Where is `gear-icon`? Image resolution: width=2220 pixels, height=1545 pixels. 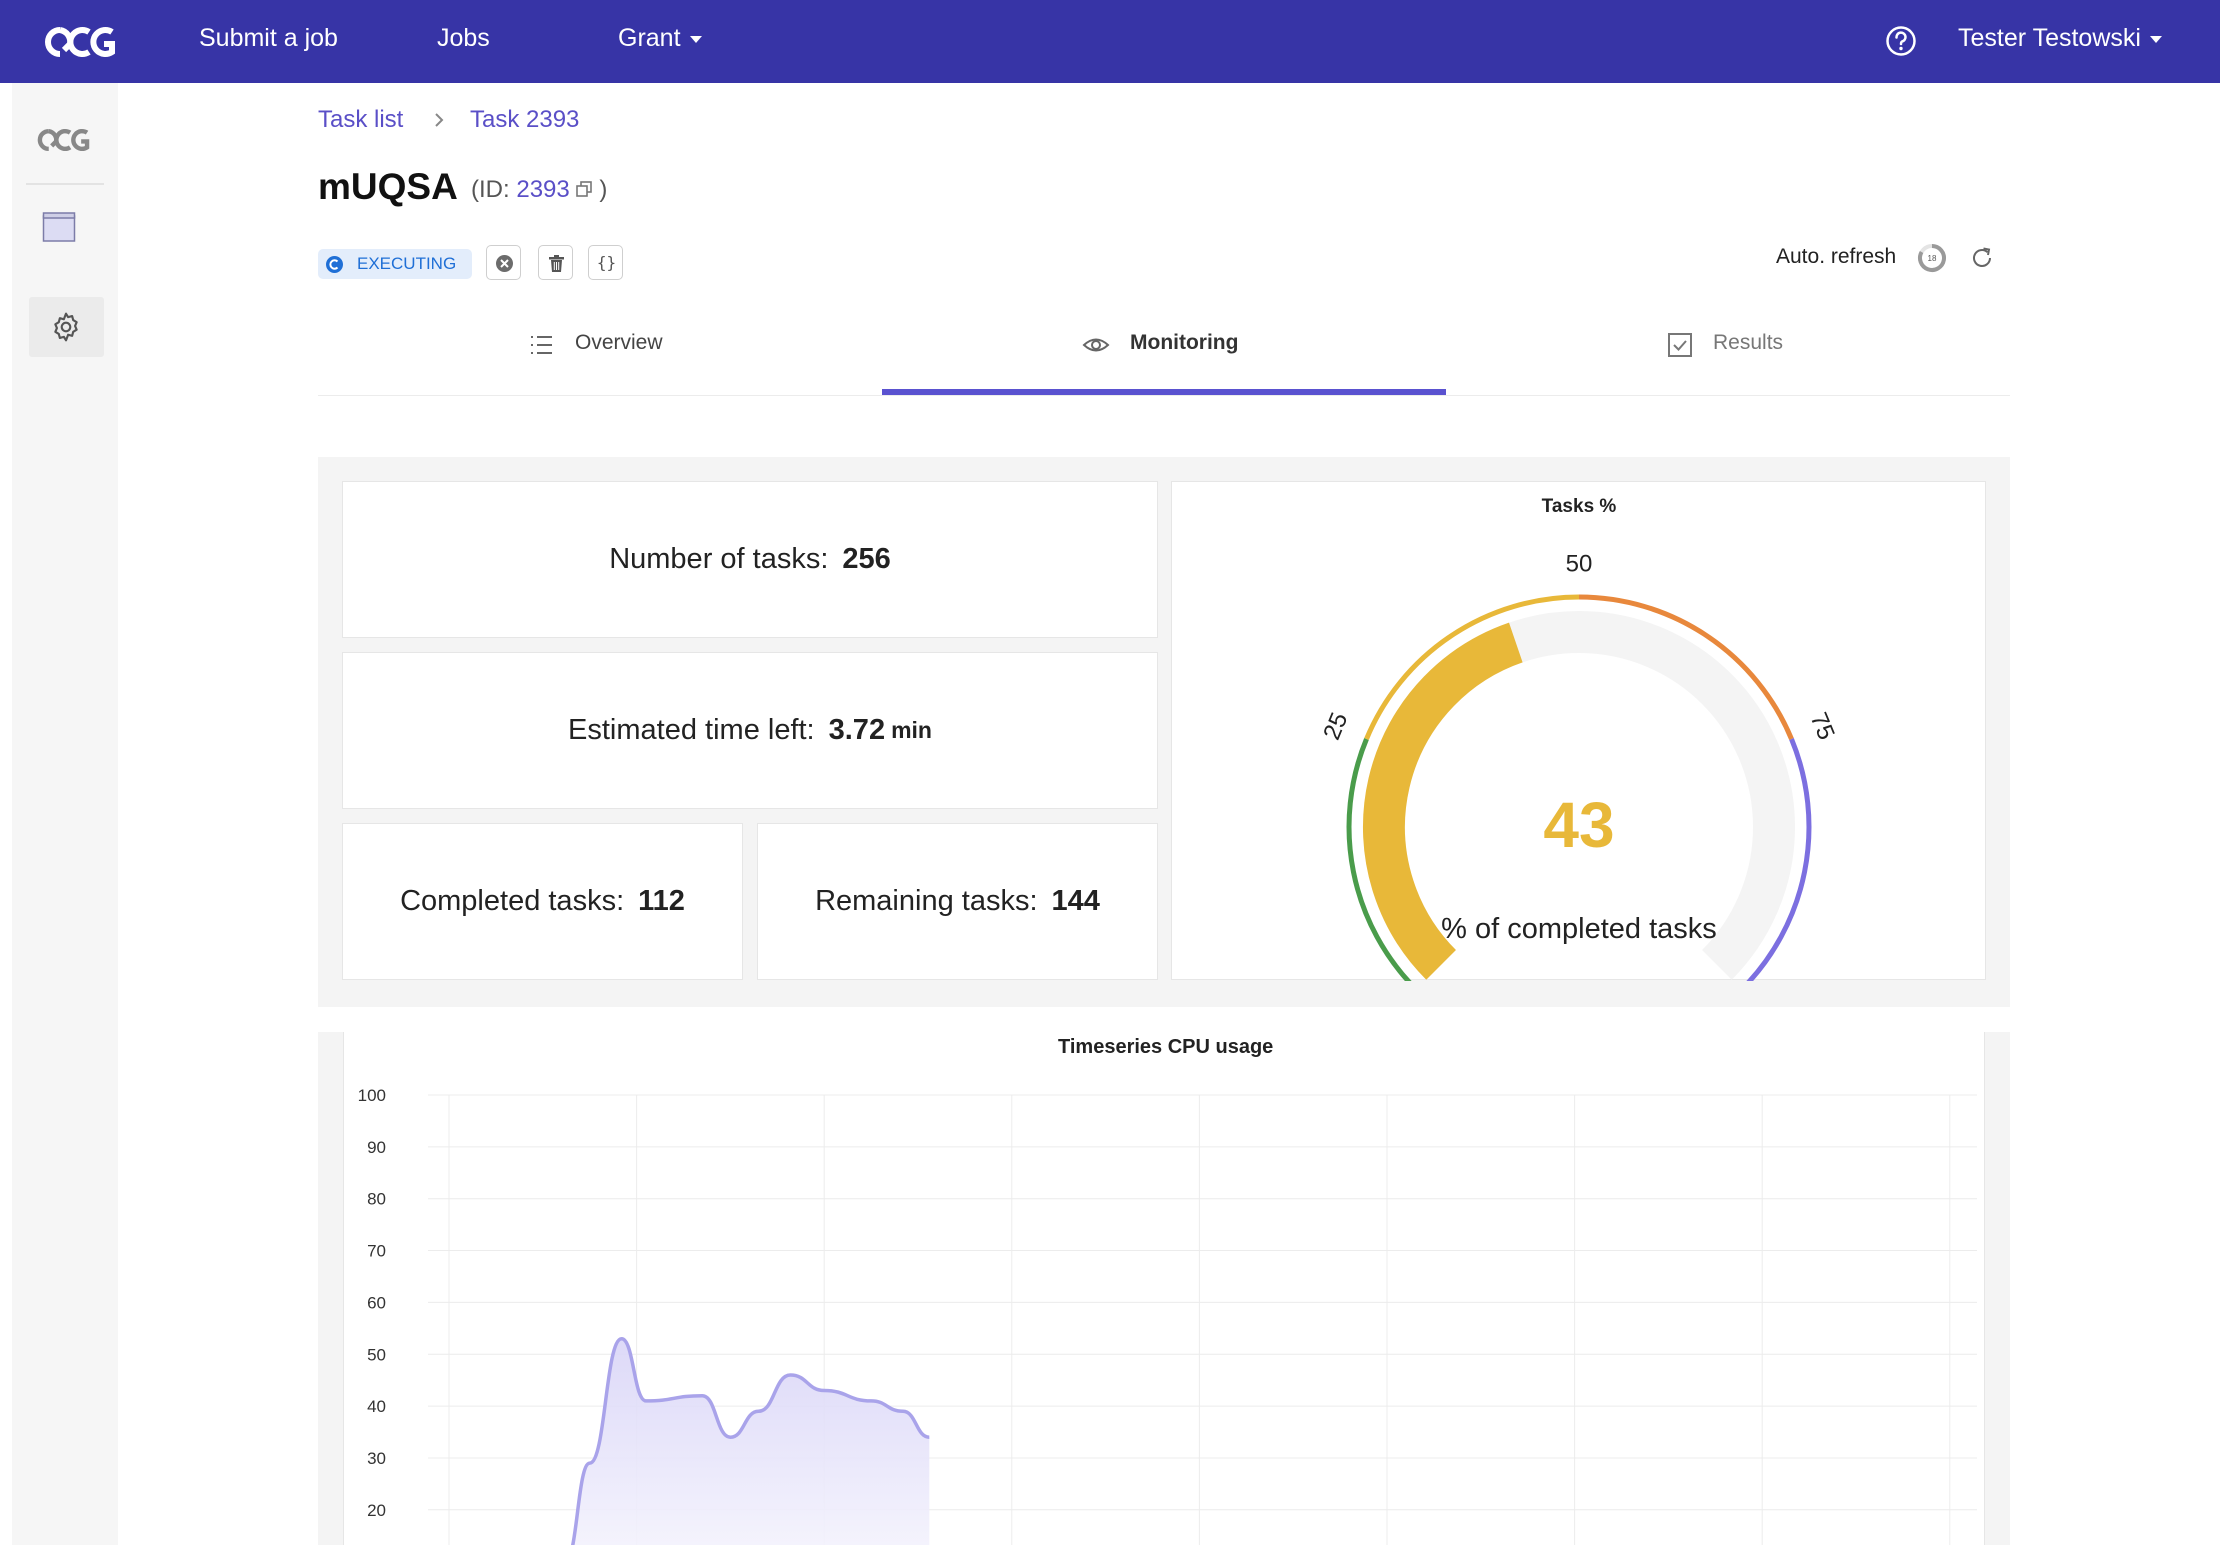 gear-icon is located at coordinates (66, 327).